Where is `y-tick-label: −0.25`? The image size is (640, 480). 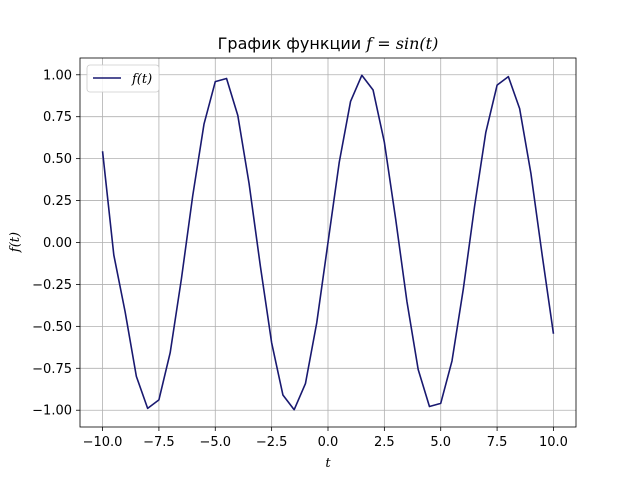 y-tick-label: −0.25 is located at coordinates (52, 285).